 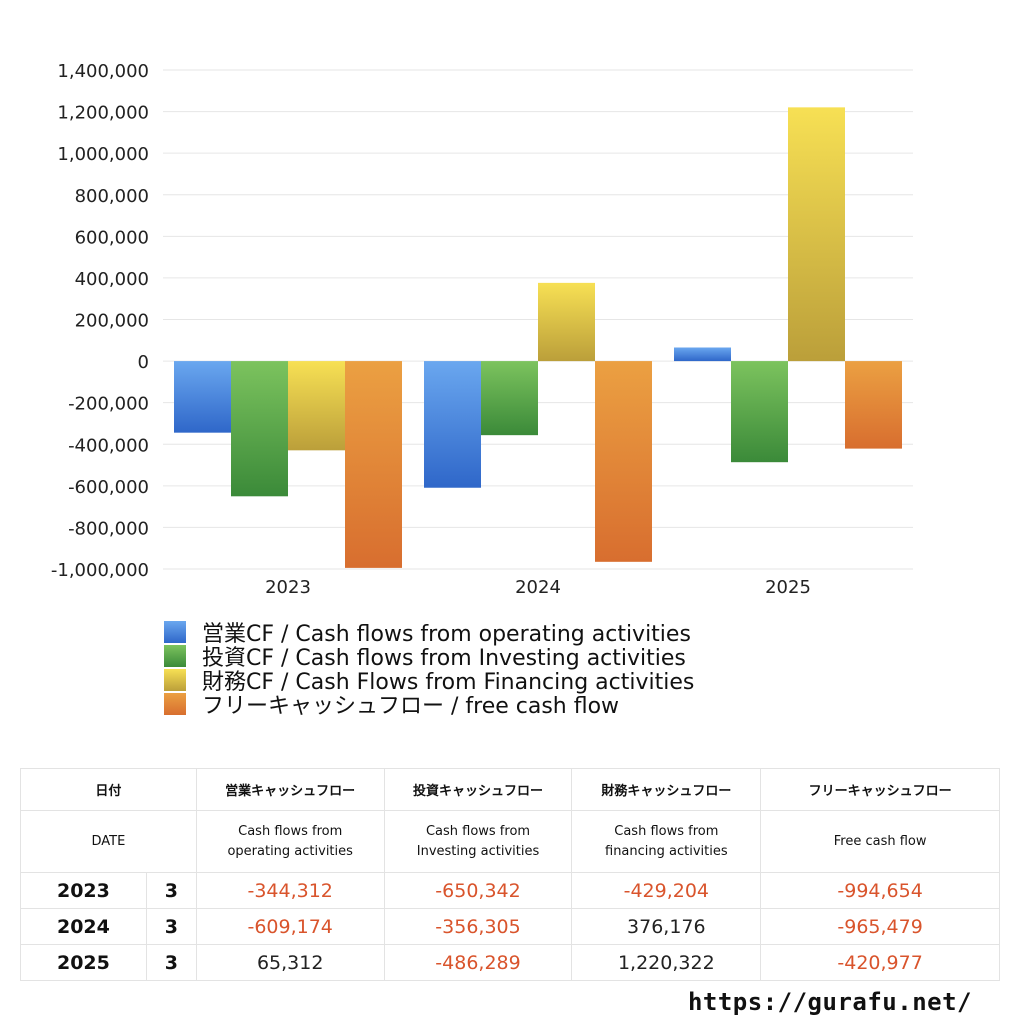 I want to click on y-tick-label: 0, so click(x=143, y=362).